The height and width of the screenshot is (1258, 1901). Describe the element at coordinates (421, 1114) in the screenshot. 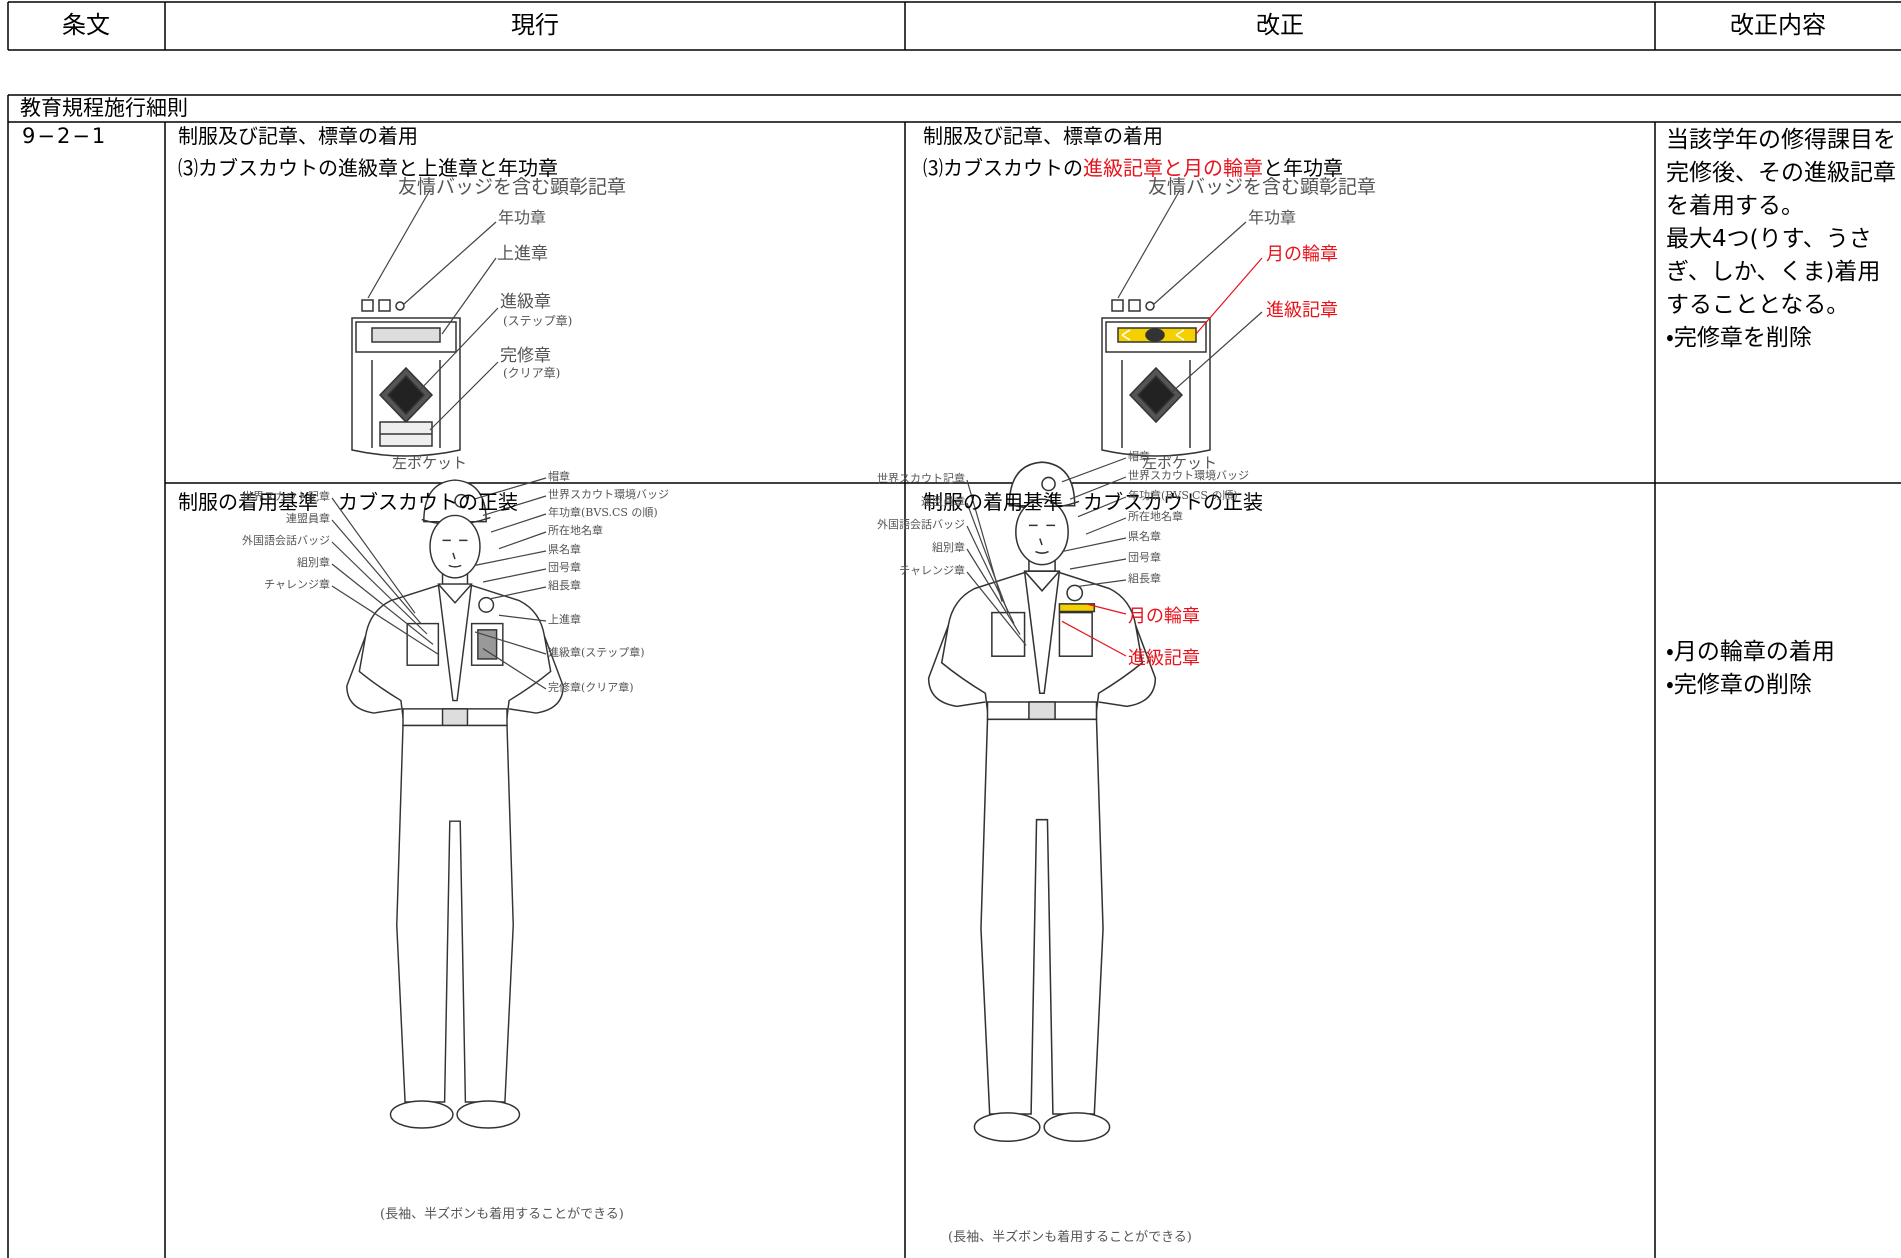

I see `left-shoe` at that location.